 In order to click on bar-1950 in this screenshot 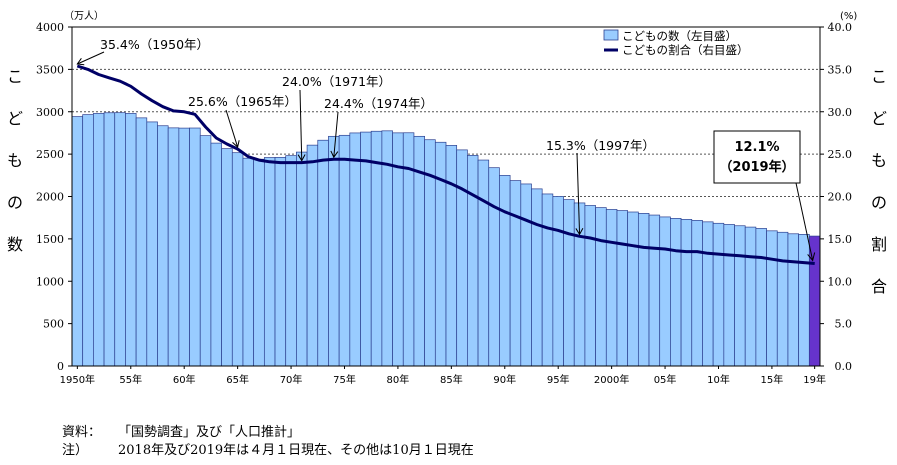, I will do `click(77, 241)`.